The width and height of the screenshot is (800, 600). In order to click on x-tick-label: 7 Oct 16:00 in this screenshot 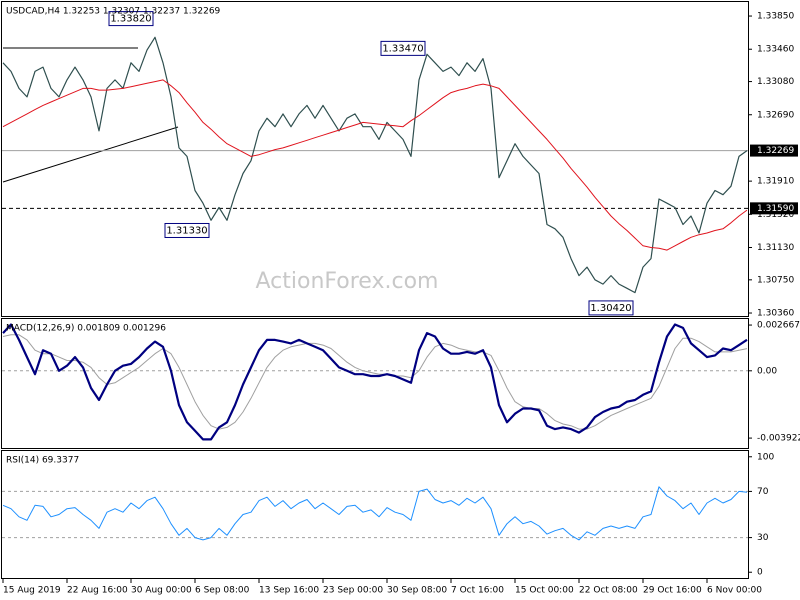, I will do `click(477, 591)`.